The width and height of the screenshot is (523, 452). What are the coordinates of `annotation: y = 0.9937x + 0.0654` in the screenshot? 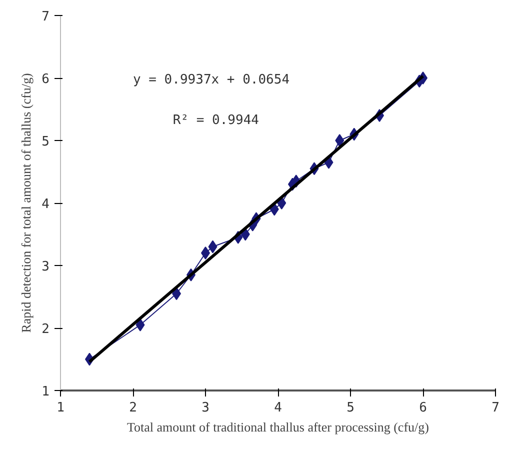 It's located at (211, 80).